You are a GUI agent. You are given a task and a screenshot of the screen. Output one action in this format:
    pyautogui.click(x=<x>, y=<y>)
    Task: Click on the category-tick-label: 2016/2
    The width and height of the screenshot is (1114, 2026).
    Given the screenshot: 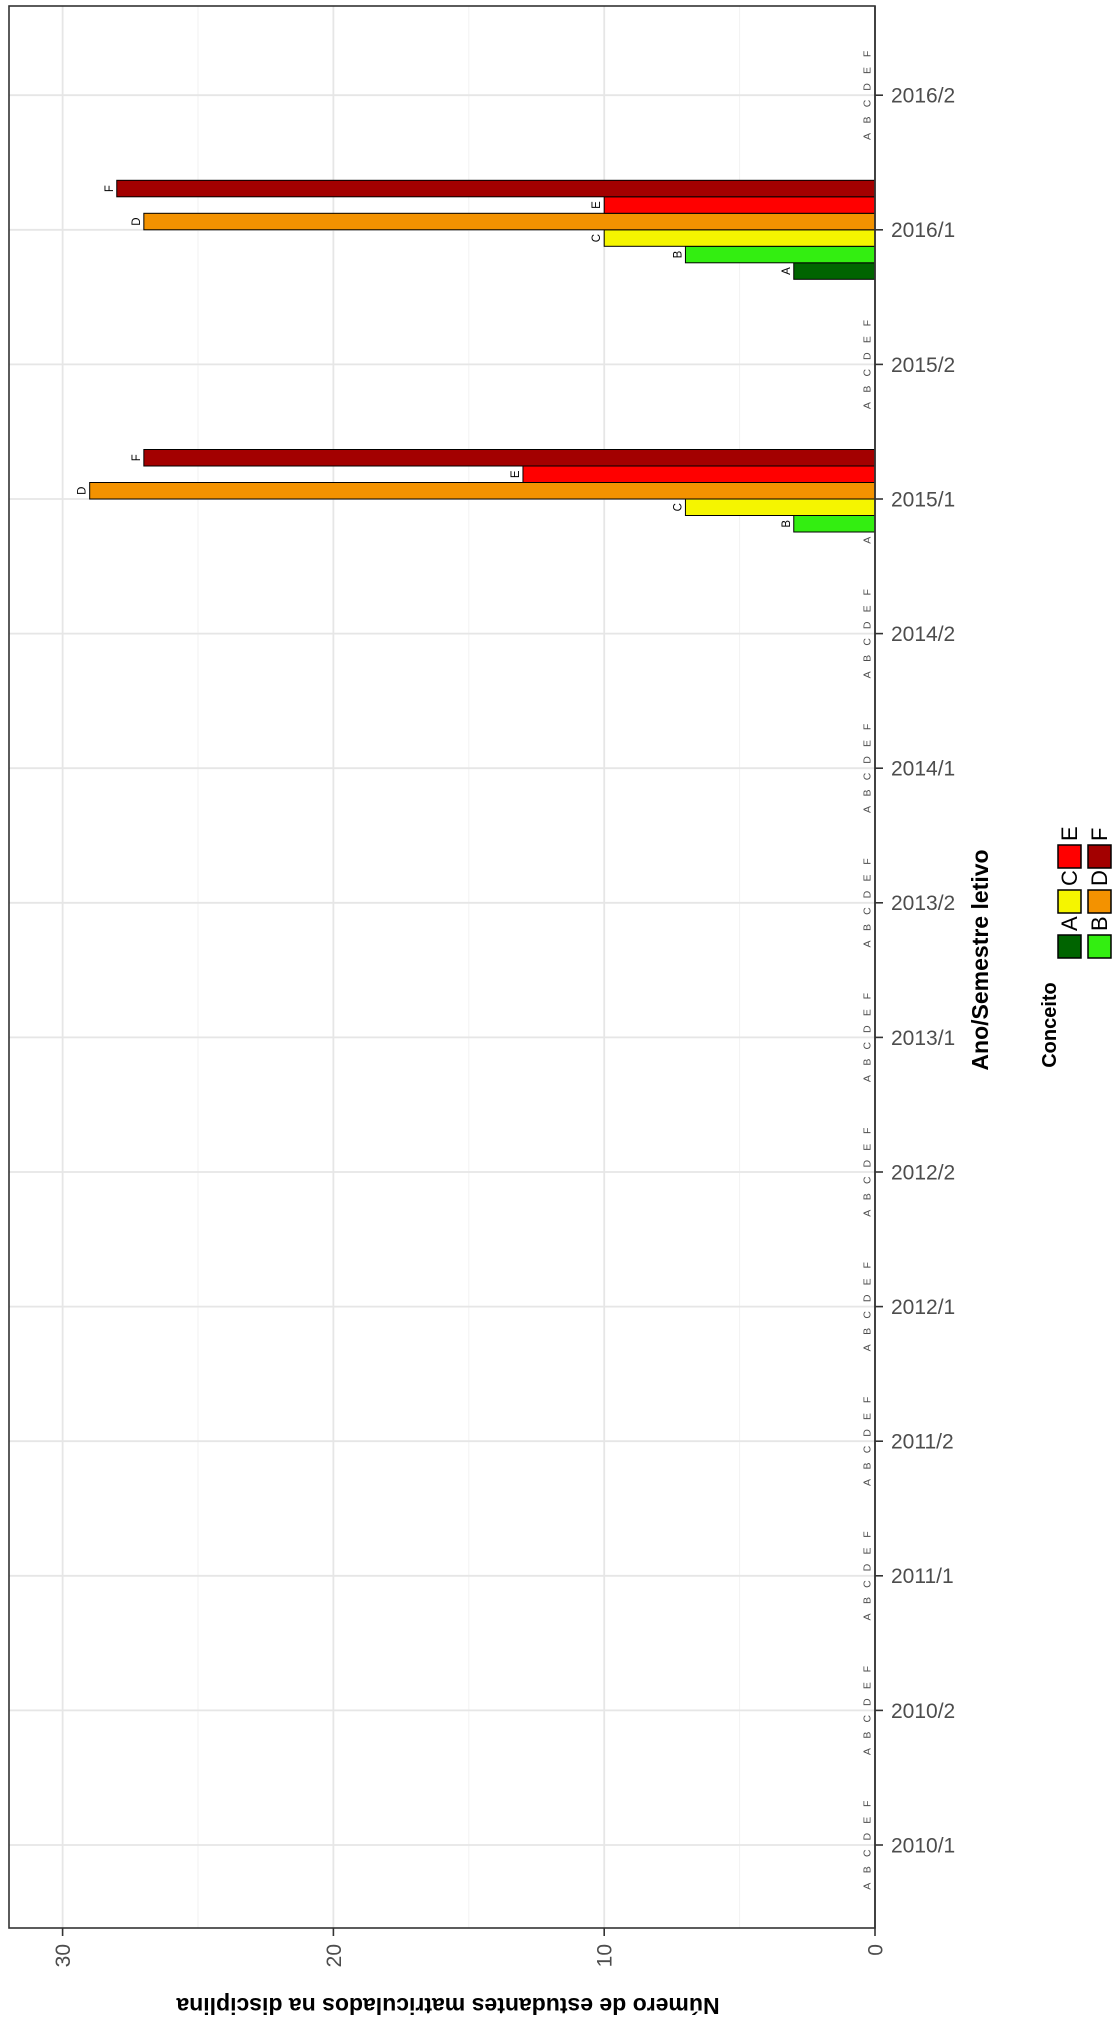 What is the action you would take?
    pyautogui.click(x=923, y=96)
    